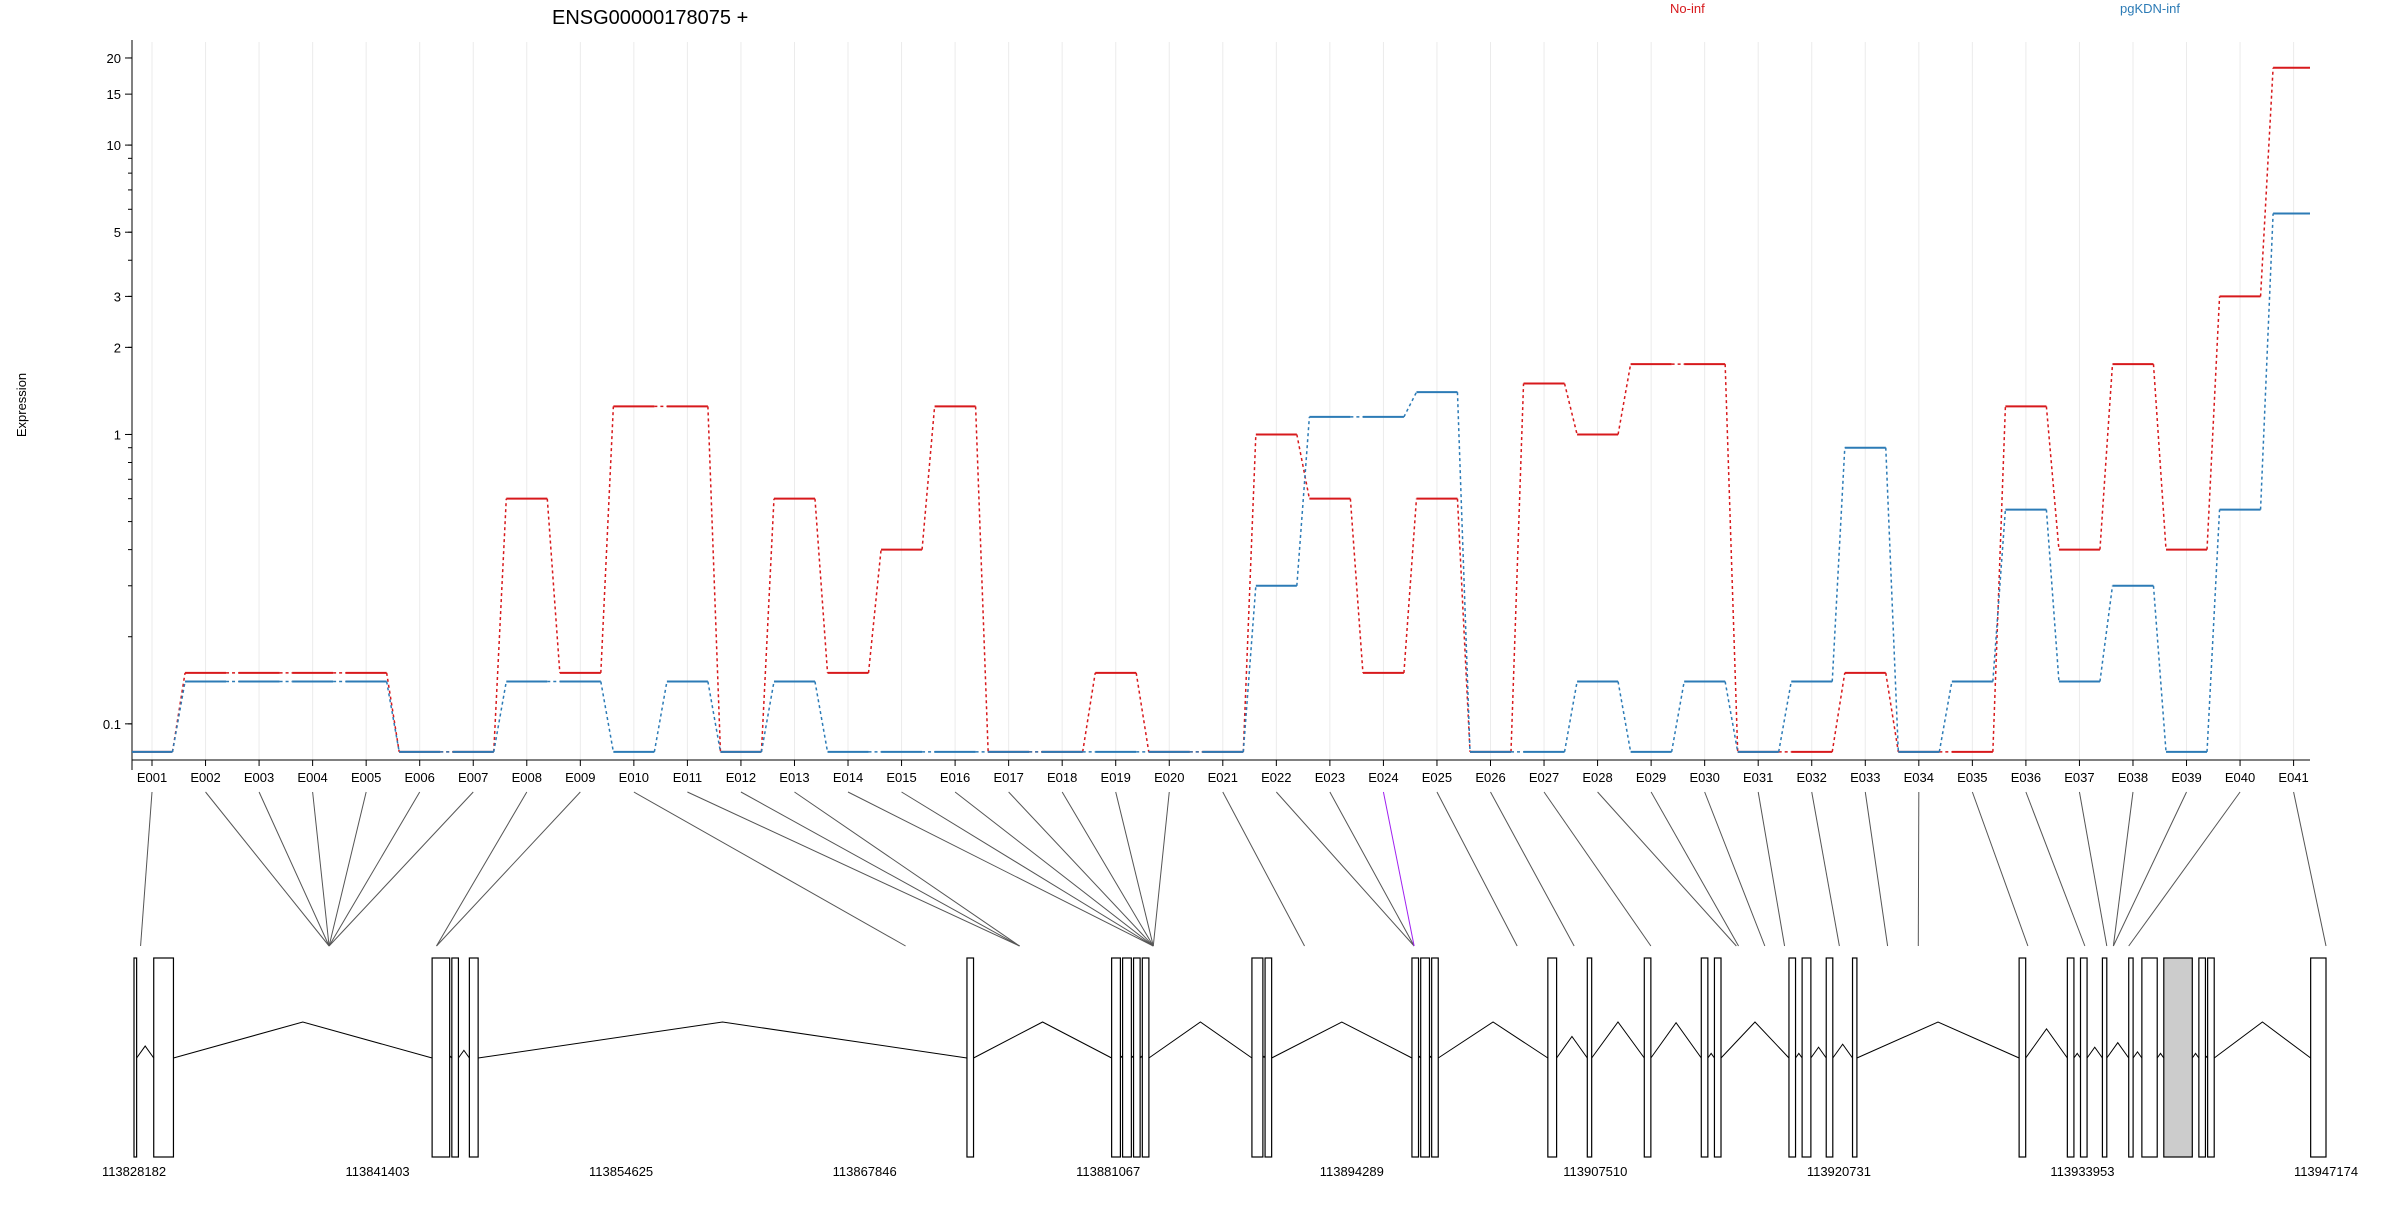 Image resolution: width=2400 pixels, height=1205 pixels. Describe the element at coordinates (1812, 777) in the screenshot. I see `x-tick-label-e032: E032` at that location.